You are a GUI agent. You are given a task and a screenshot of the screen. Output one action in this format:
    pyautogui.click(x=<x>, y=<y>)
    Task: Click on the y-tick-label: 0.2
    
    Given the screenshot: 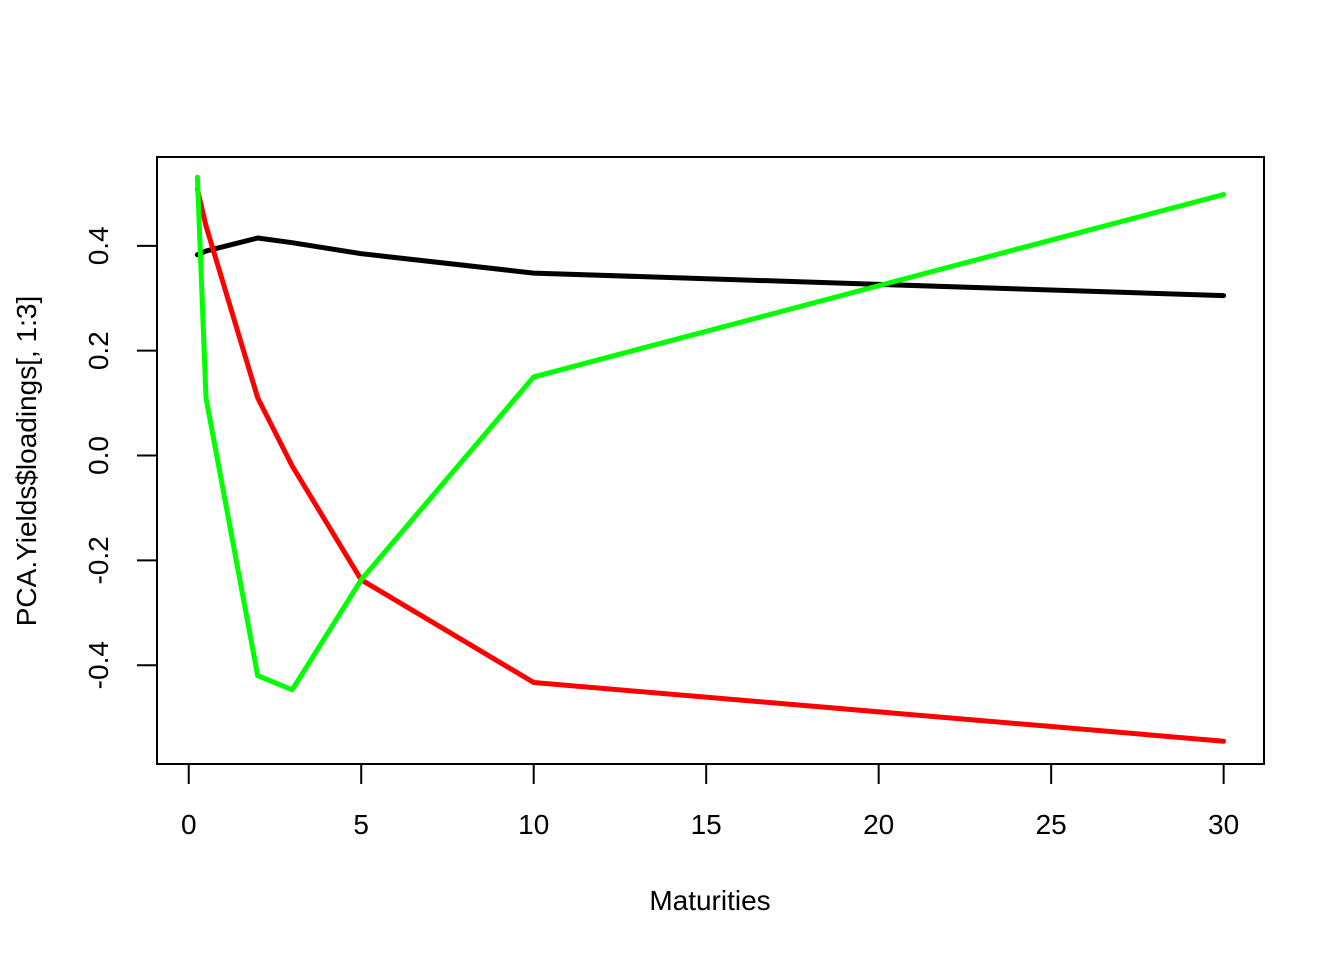 What is the action you would take?
    pyautogui.click(x=98, y=350)
    